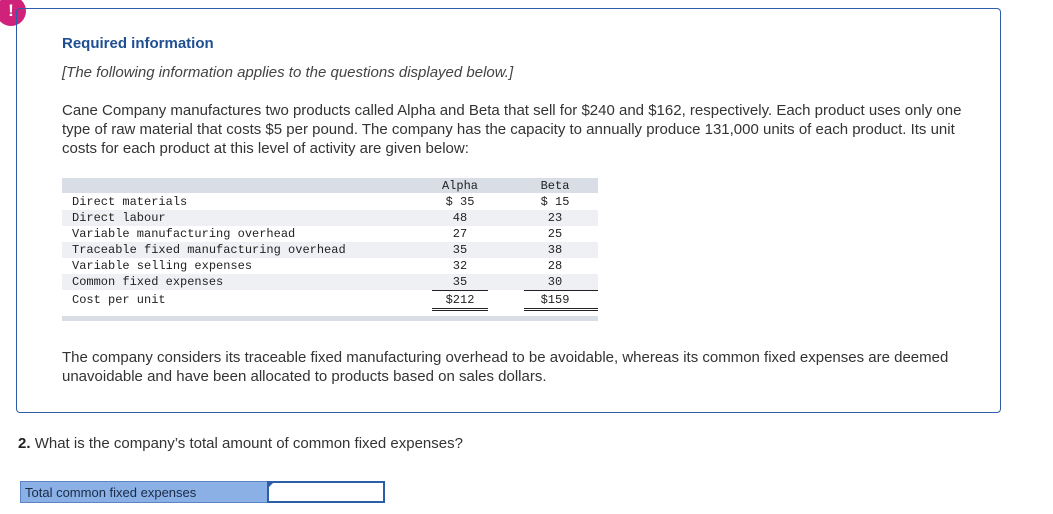  What do you see at coordinates (459, 186) in the screenshot?
I see `column-header-alpha: Alpha` at bounding box center [459, 186].